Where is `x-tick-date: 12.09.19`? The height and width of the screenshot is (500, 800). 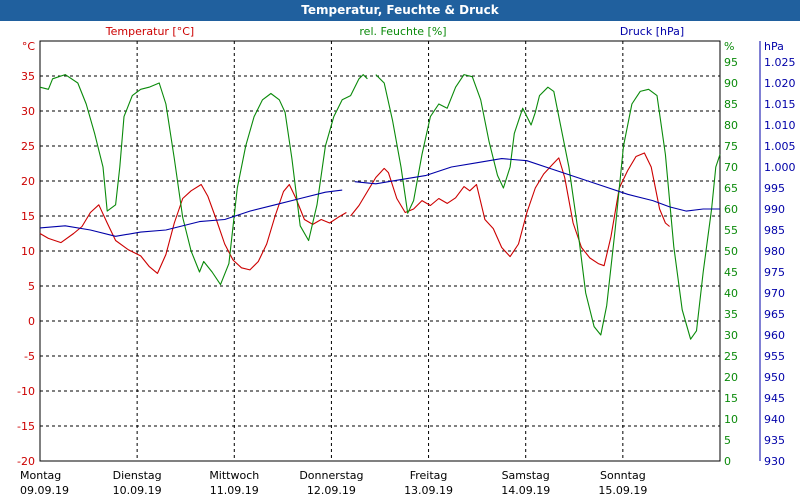 x-tick-date: 12.09.19 is located at coordinates (331, 490).